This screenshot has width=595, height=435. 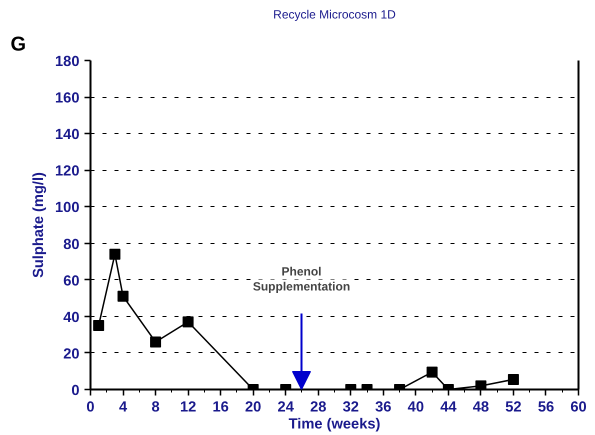 I want to click on y-tick-label: 100, so click(x=67, y=208).